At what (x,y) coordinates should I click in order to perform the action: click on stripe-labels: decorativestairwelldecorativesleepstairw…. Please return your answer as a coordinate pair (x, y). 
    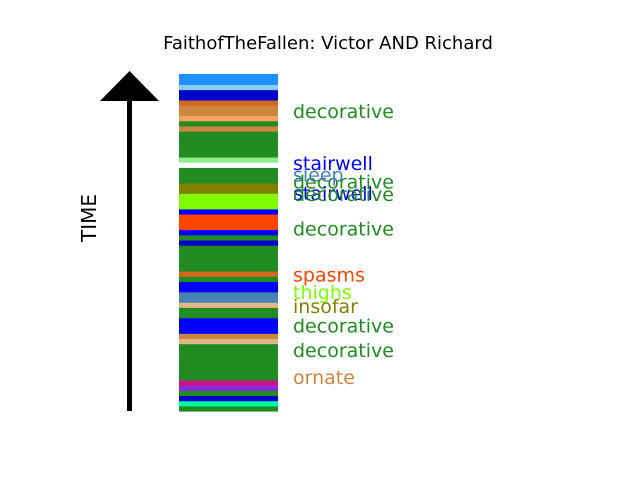
    Looking at the image, I should click on (343, 245).